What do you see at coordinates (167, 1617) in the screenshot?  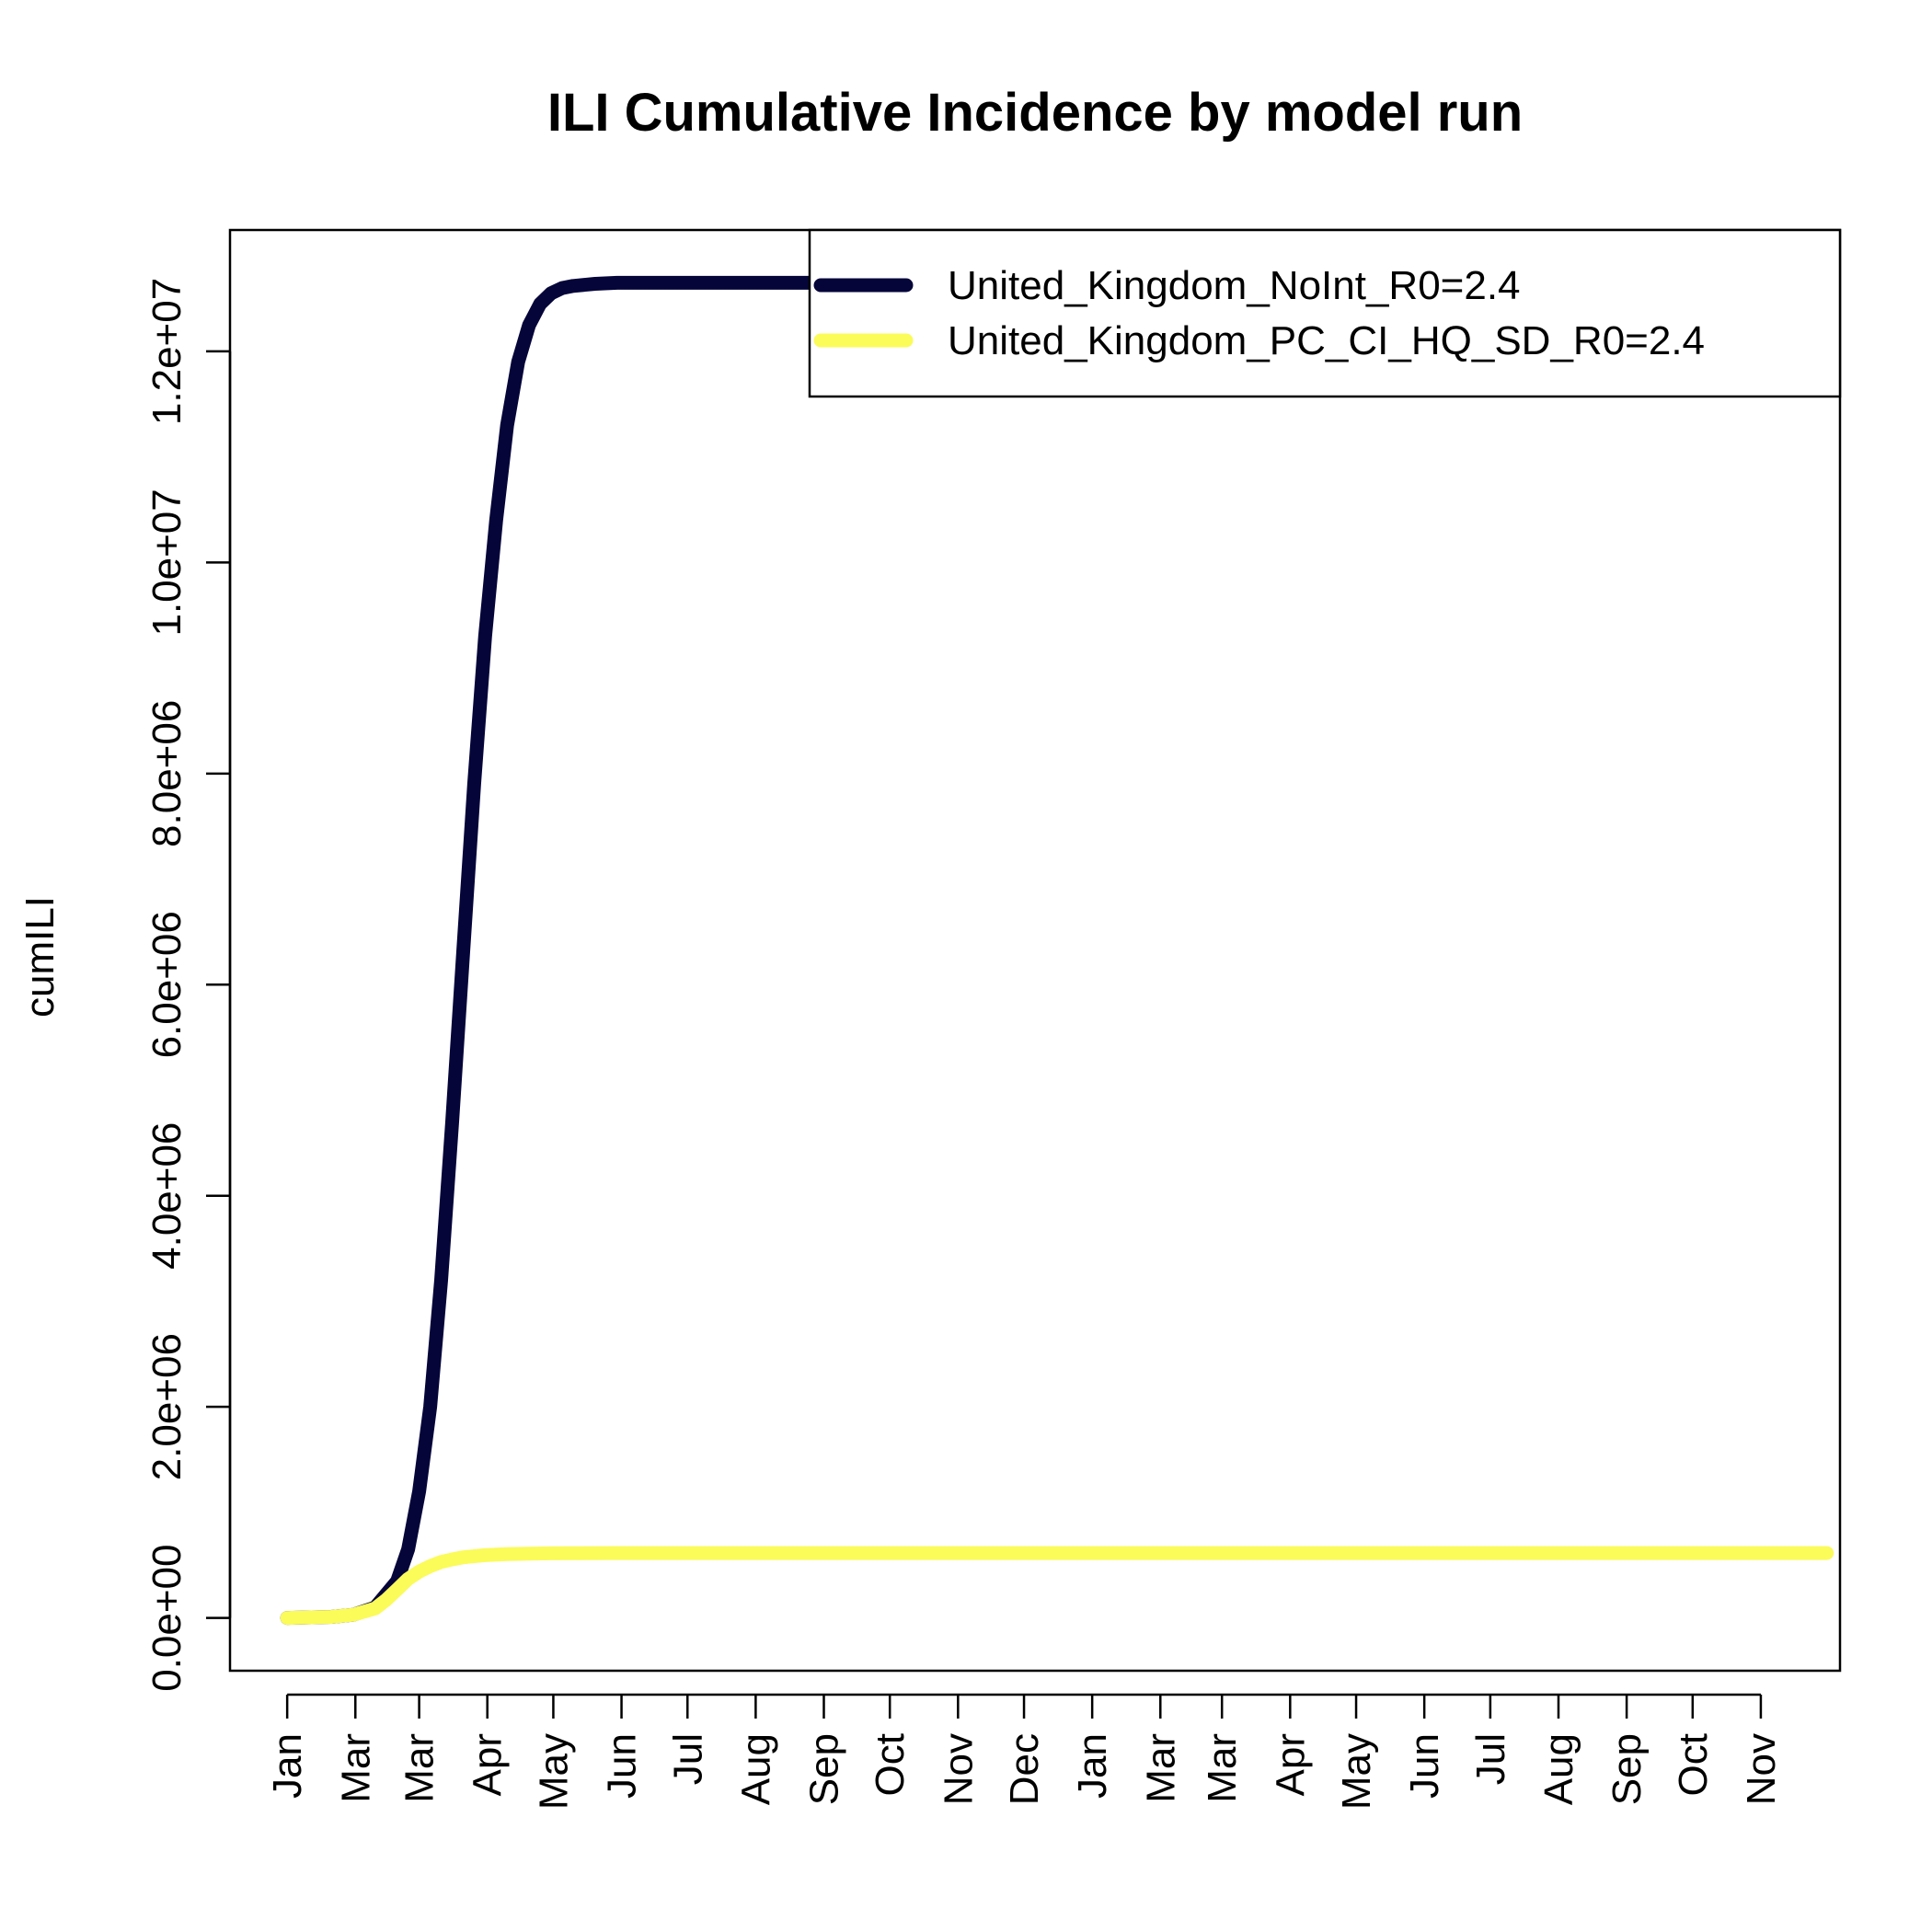 I see `y-tick-label: 0.0e+00` at bounding box center [167, 1617].